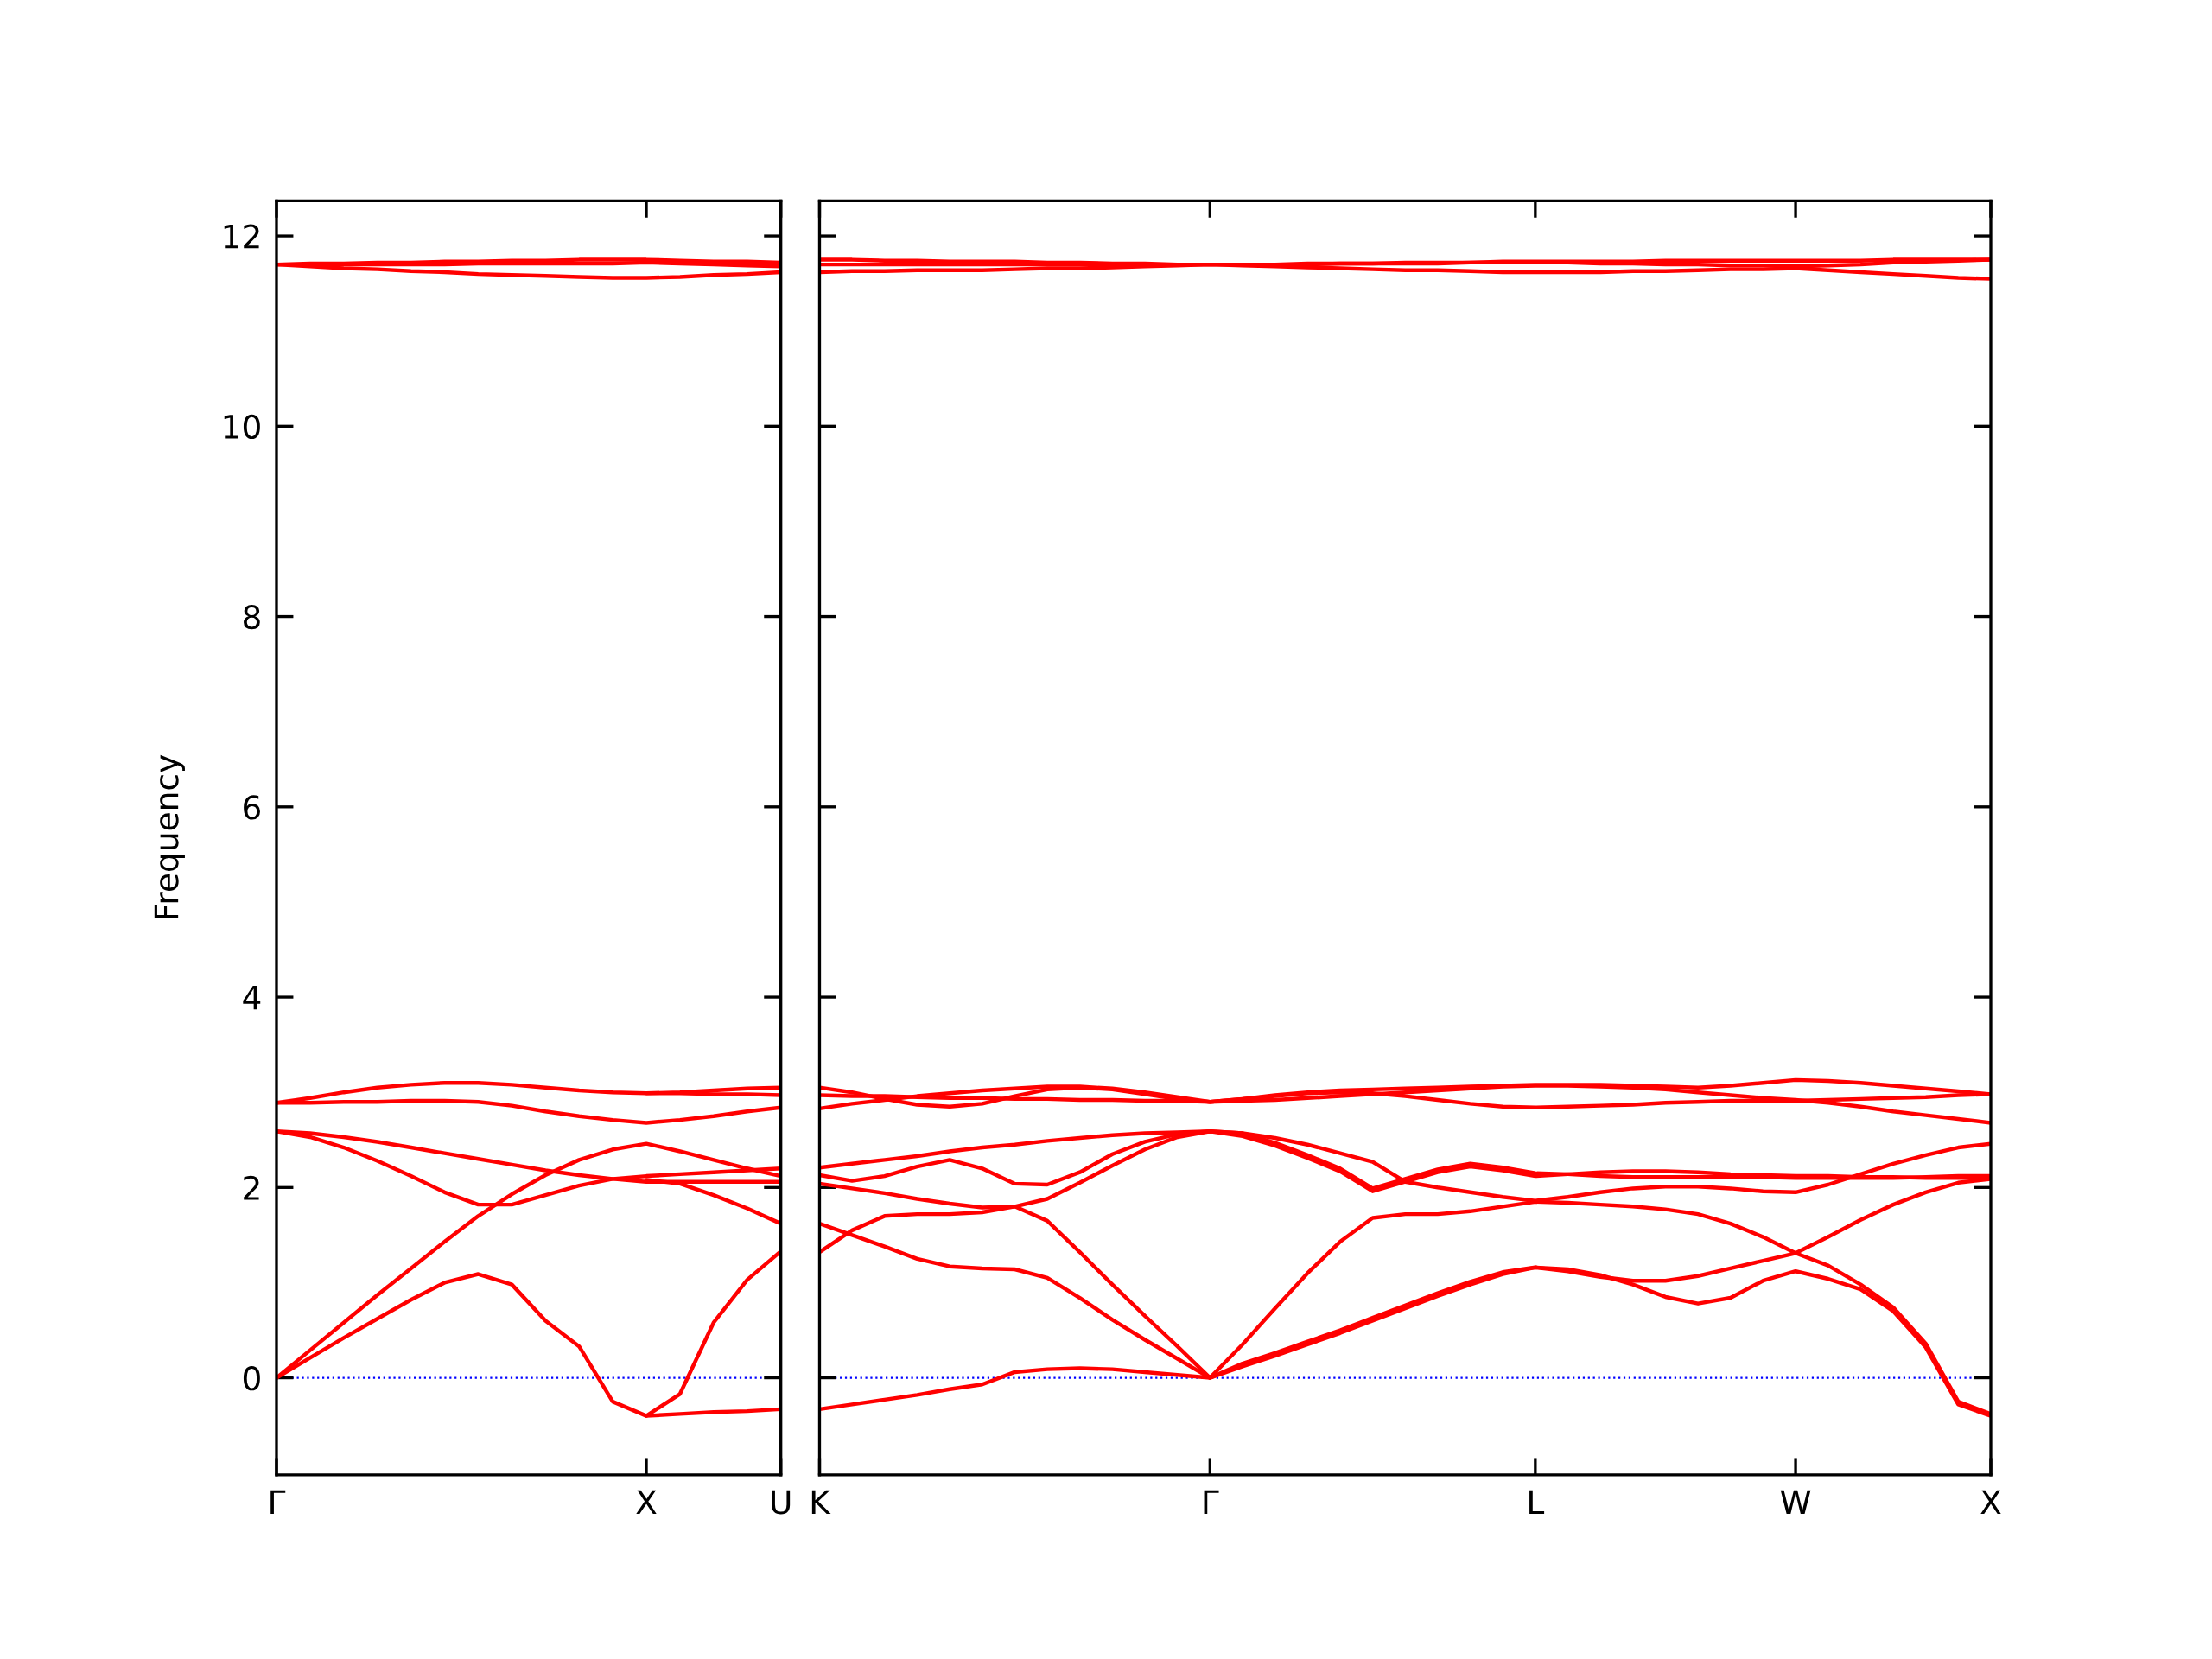  What do you see at coordinates (1795, 1502) in the screenshot?
I see `x-tick-label: W` at bounding box center [1795, 1502].